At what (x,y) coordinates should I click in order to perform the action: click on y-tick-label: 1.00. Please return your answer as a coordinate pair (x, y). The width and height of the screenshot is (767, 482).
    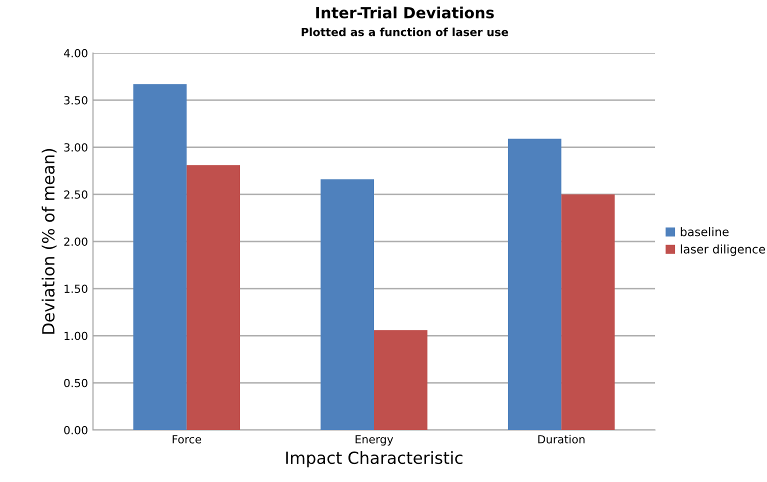
    Looking at the image, I should click on (76, 336).